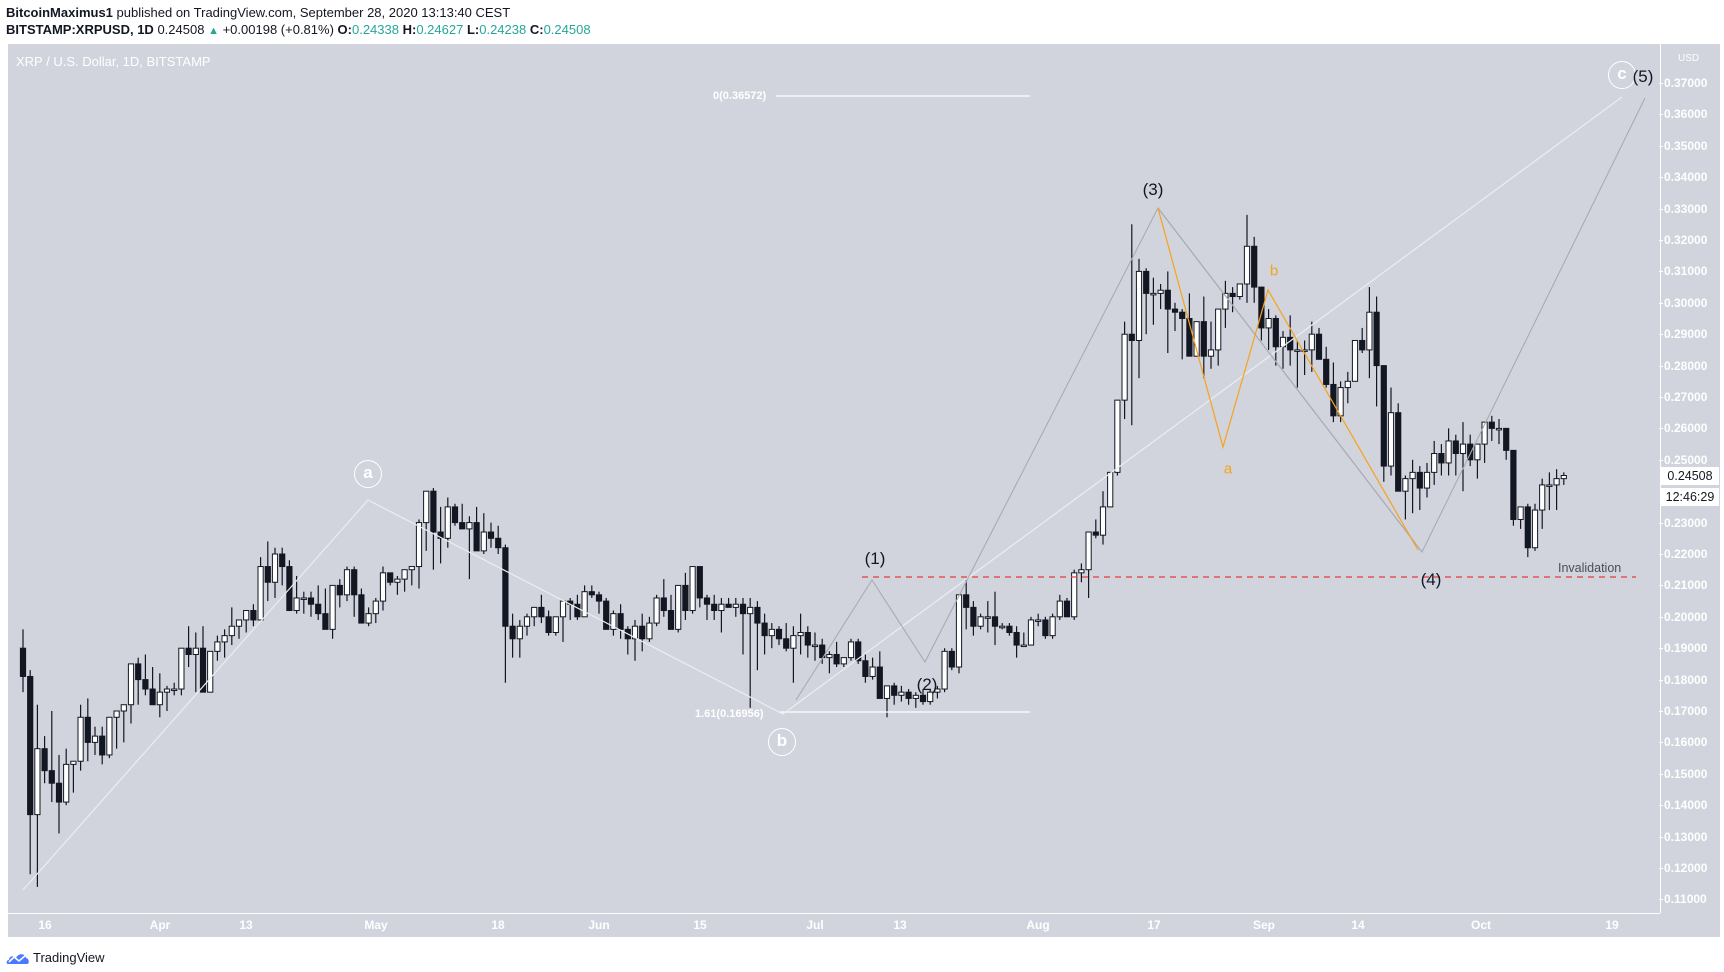 This screenshot has height=972, width=1724. Describe the element at coordinates (834, 925) in the screenshot. I see `time-axis` at that location.